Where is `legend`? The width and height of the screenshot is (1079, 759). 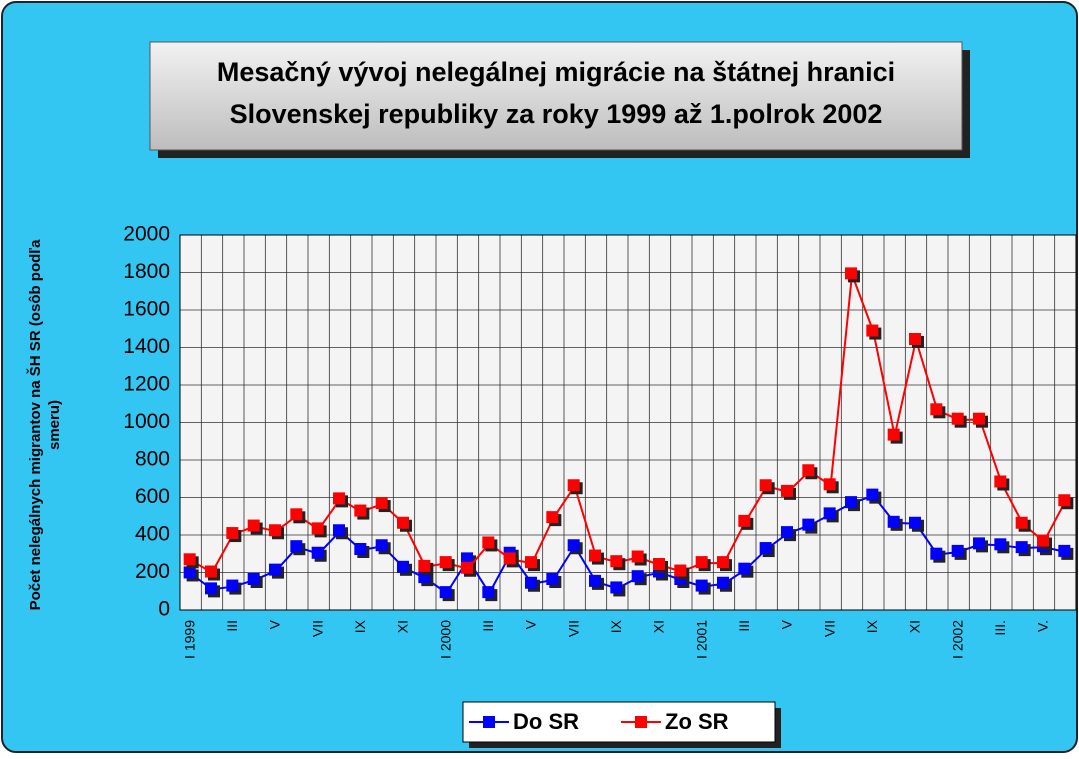 legend is located at coordinates (619, 722).